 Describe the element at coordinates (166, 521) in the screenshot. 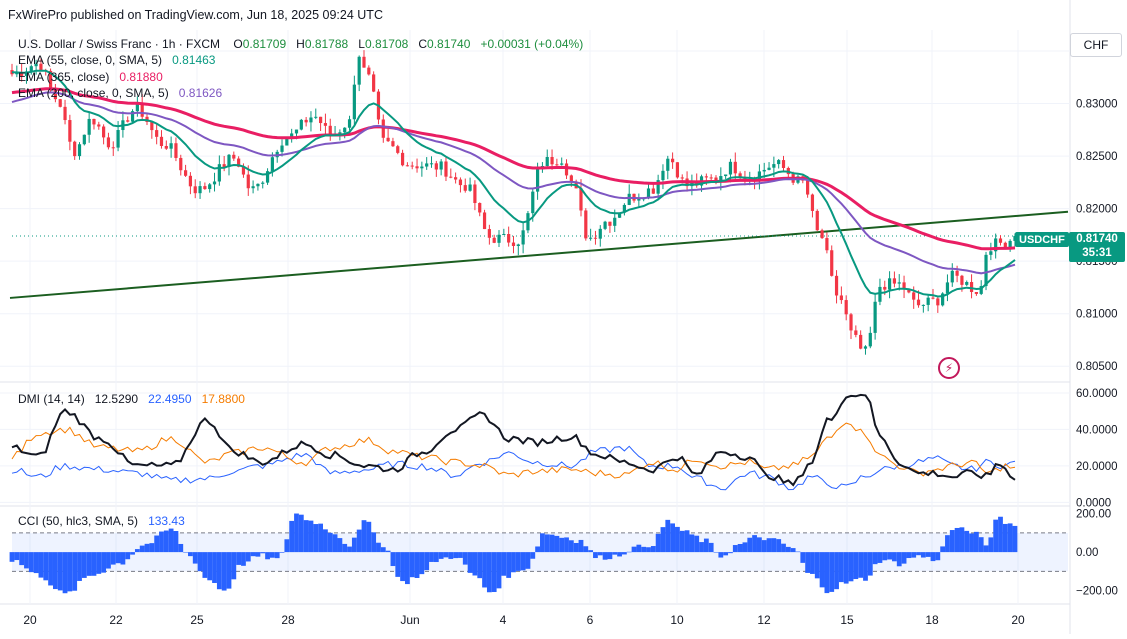

I see `cci-value: 133.43` at that location.